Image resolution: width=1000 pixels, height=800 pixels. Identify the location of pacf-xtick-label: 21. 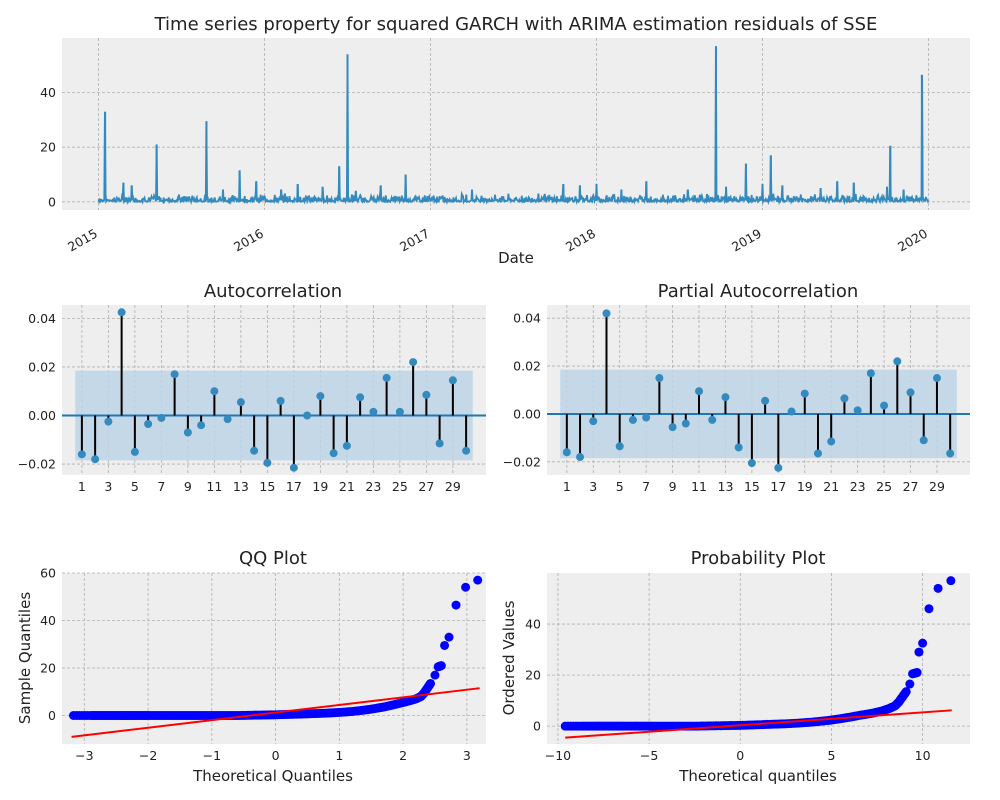
(831, 486).